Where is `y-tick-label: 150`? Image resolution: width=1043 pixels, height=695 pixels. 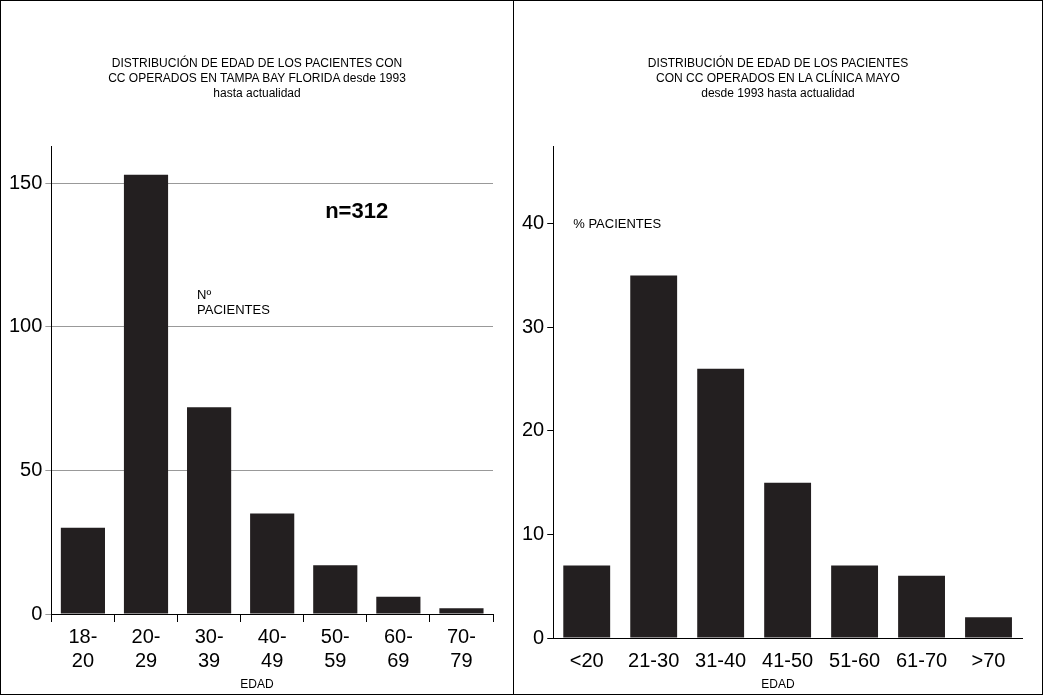
y-tick-label: 150 is located at coordinates (25, 181).